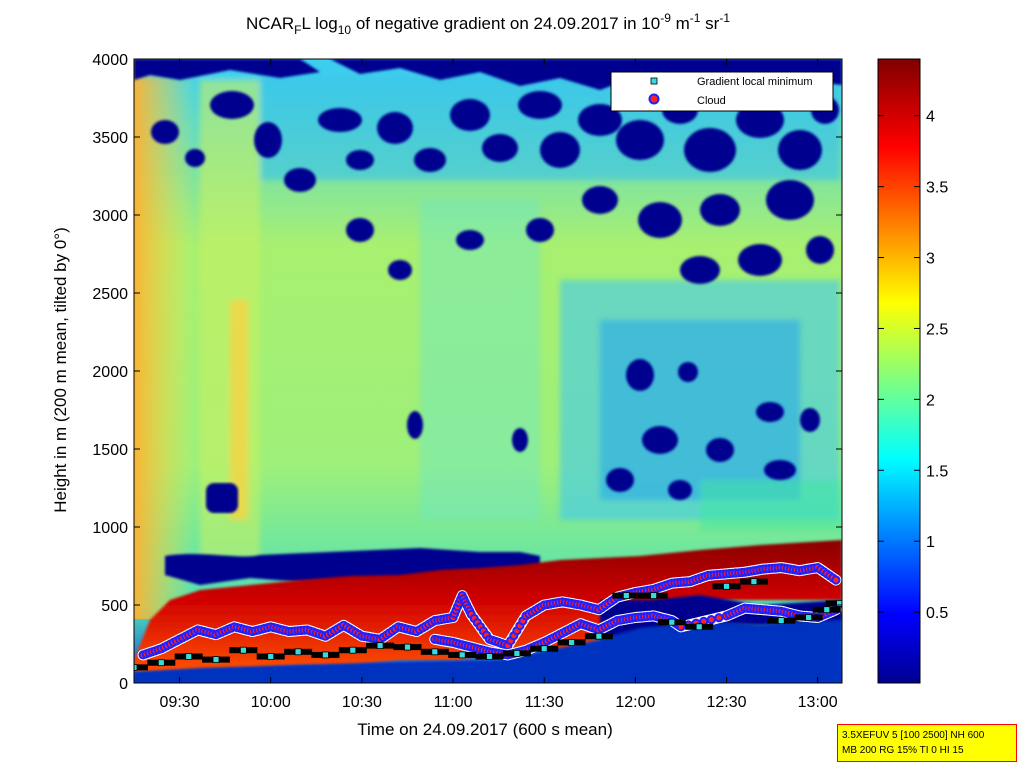 Image resolution: width=1023 pixels, height=767 pixels. I want to click on y-tick-label: 1000, so click(110, 528).